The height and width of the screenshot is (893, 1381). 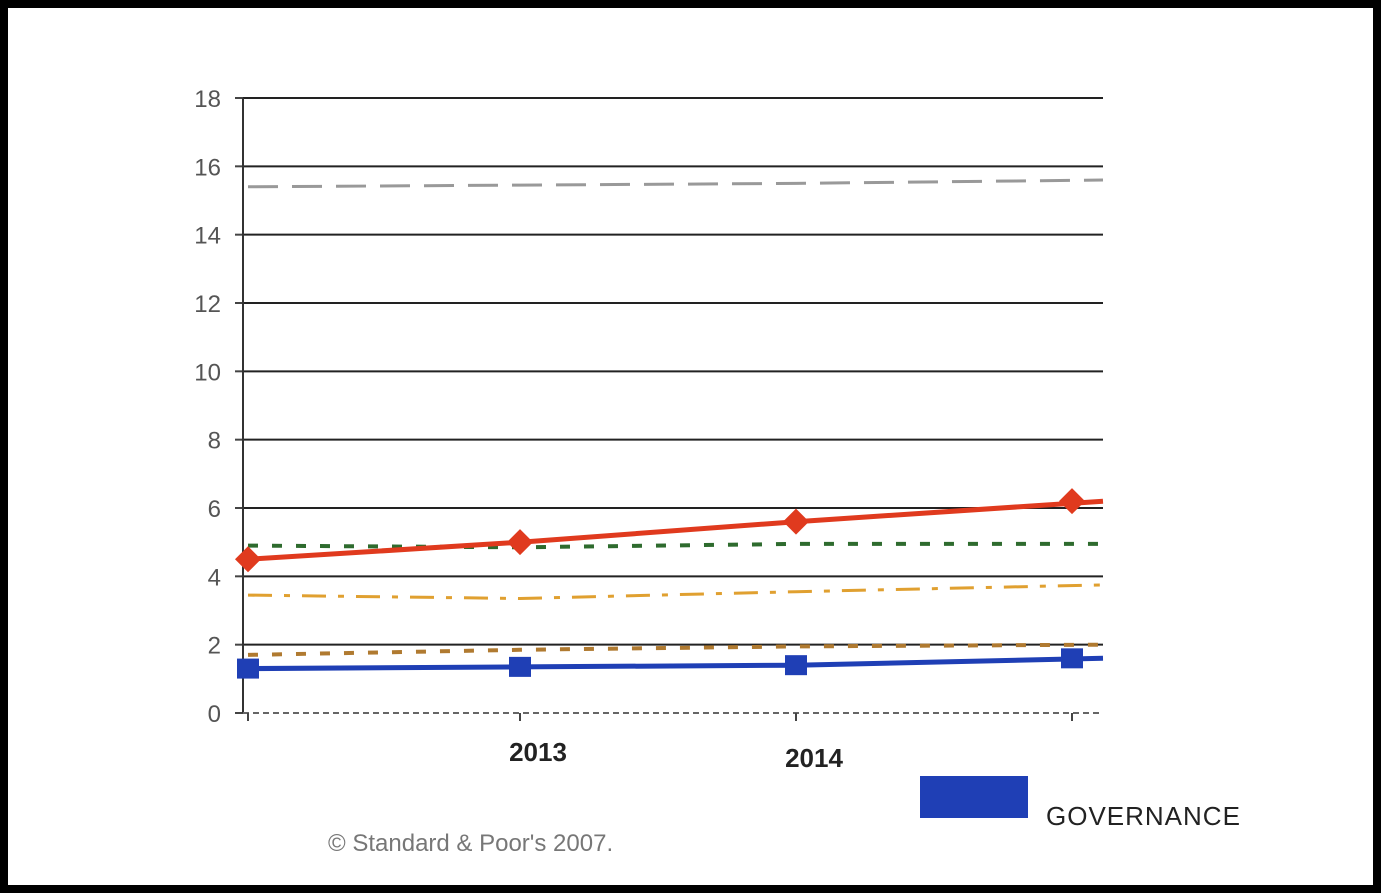 What do you see at coordinates (214, 577) in the screenshot?
I see `y-tick-label: 4` at bounding box center [214, 577].